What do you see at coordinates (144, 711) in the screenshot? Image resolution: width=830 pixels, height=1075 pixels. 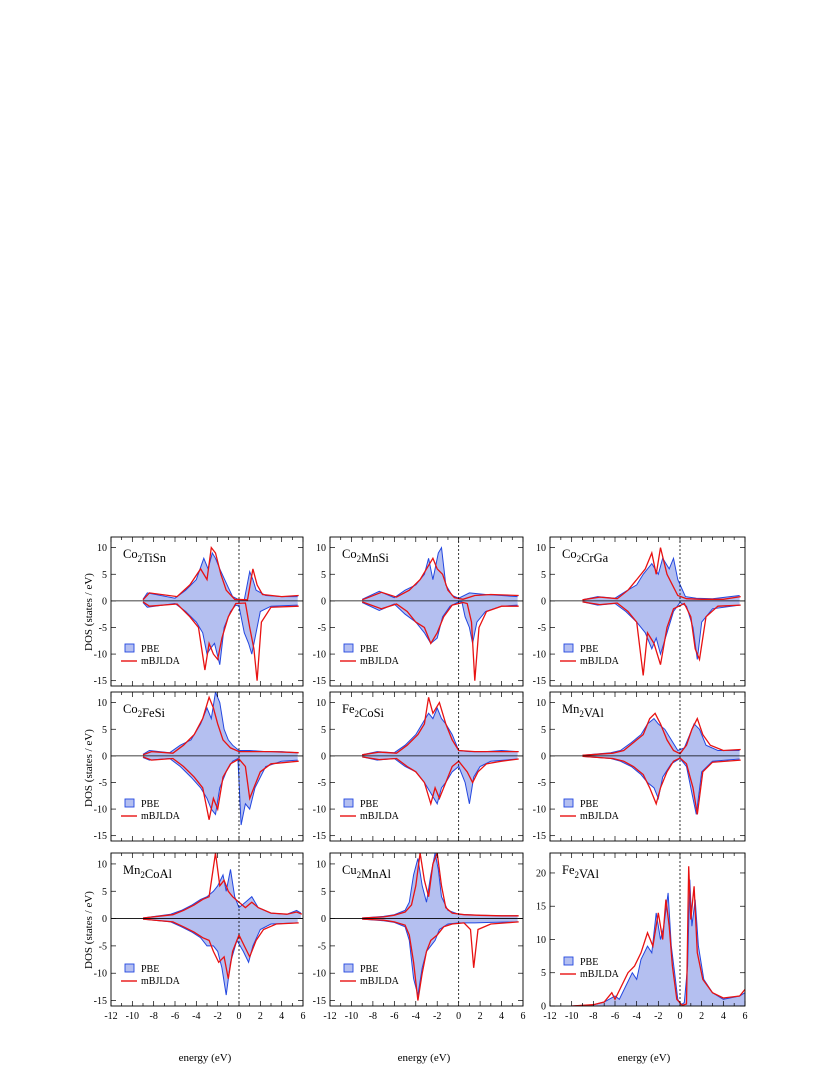 I see `panel-title: Co2FeSi` at bounding box center [144, 711].